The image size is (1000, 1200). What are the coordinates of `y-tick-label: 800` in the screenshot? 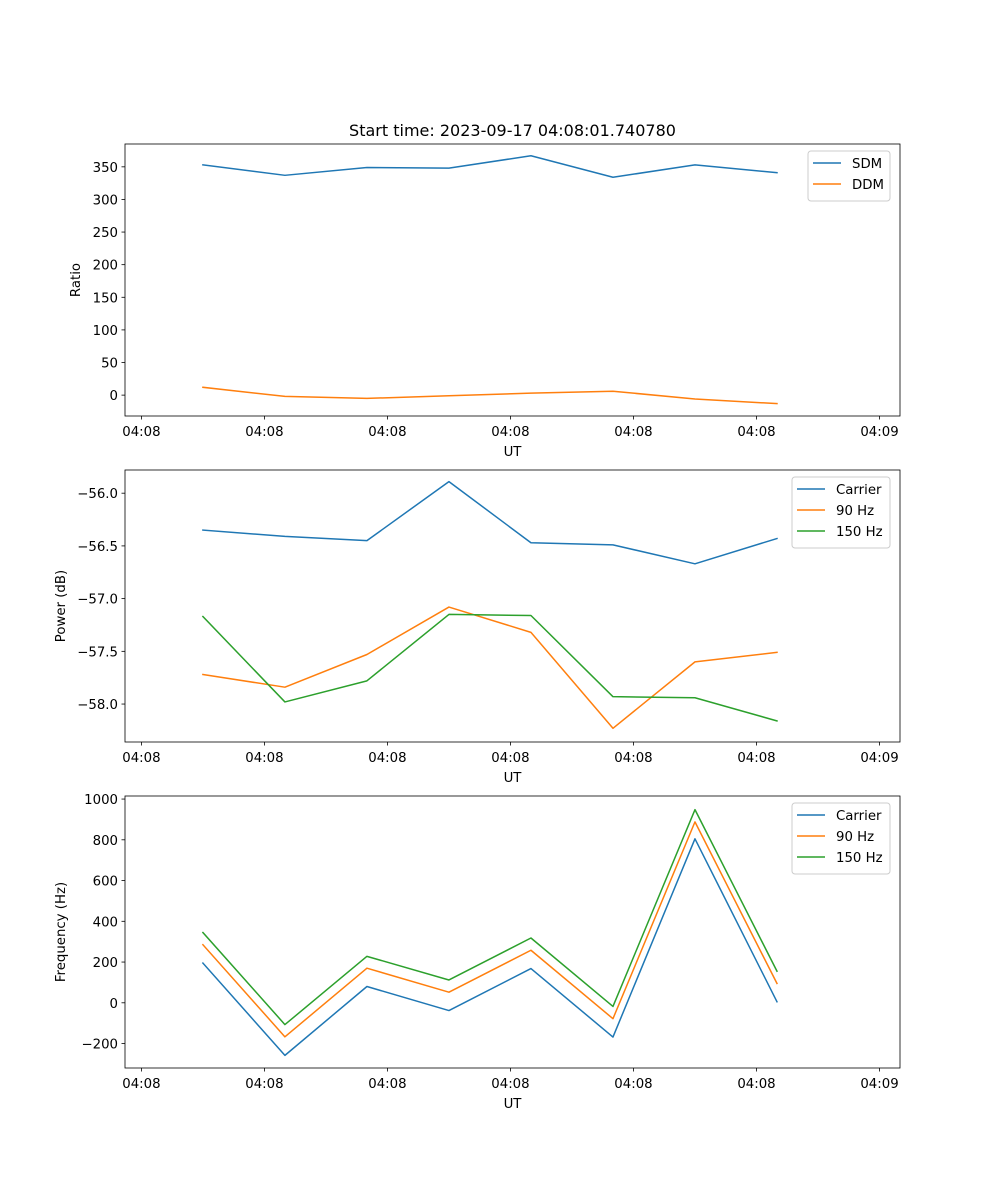 It's located at (105, 841).